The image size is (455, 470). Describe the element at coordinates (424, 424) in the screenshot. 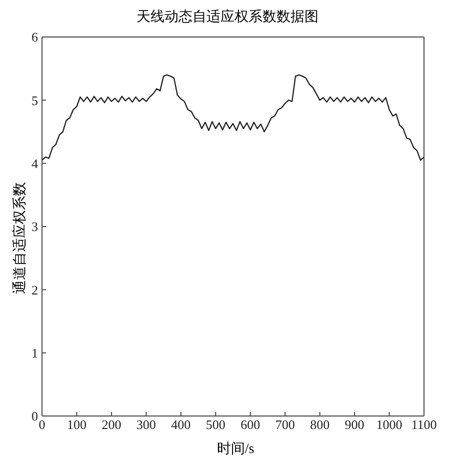

I see `x-tick-label: 1100` at that location.